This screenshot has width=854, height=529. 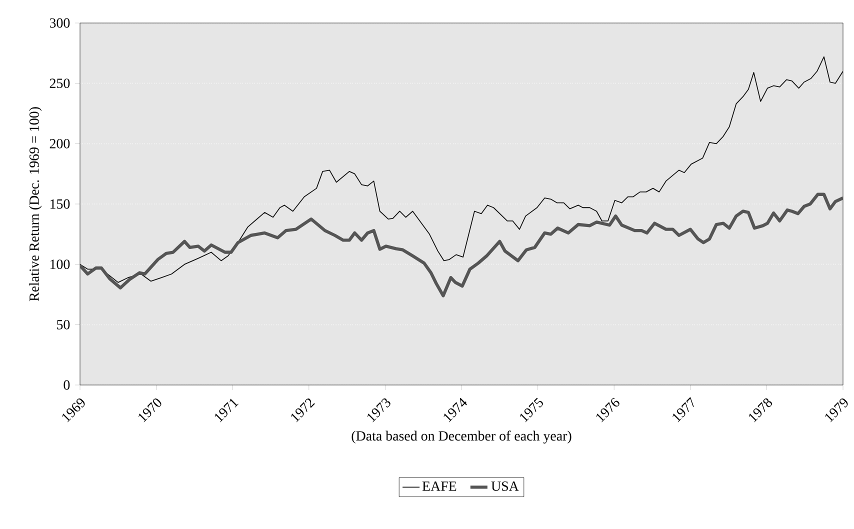 What do you see at coordinates (150, 410) in the screenshot?
I see `x-tick-label: 1970` at bounding box center [150, 410].